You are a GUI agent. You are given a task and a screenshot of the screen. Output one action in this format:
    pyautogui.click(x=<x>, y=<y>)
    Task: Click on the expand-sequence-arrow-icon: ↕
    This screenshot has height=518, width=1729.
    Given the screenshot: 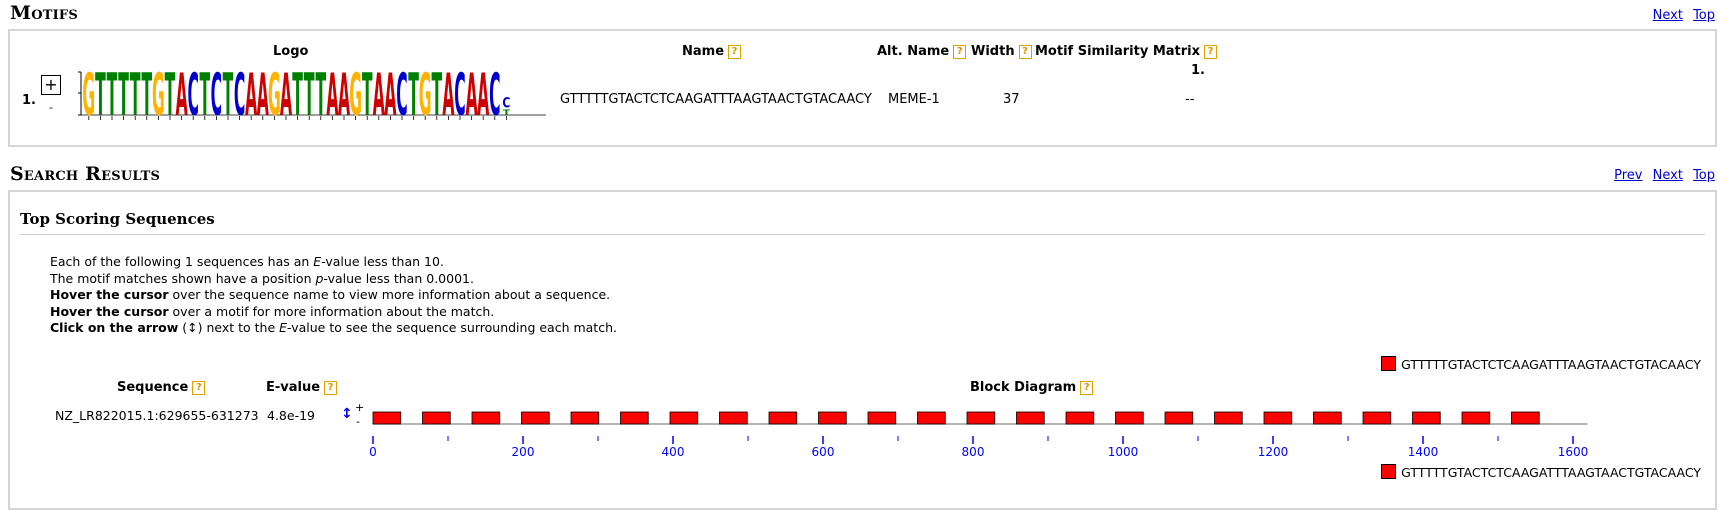 What is the action you would take?
    pyautogui.click(x=347, y=414)
    